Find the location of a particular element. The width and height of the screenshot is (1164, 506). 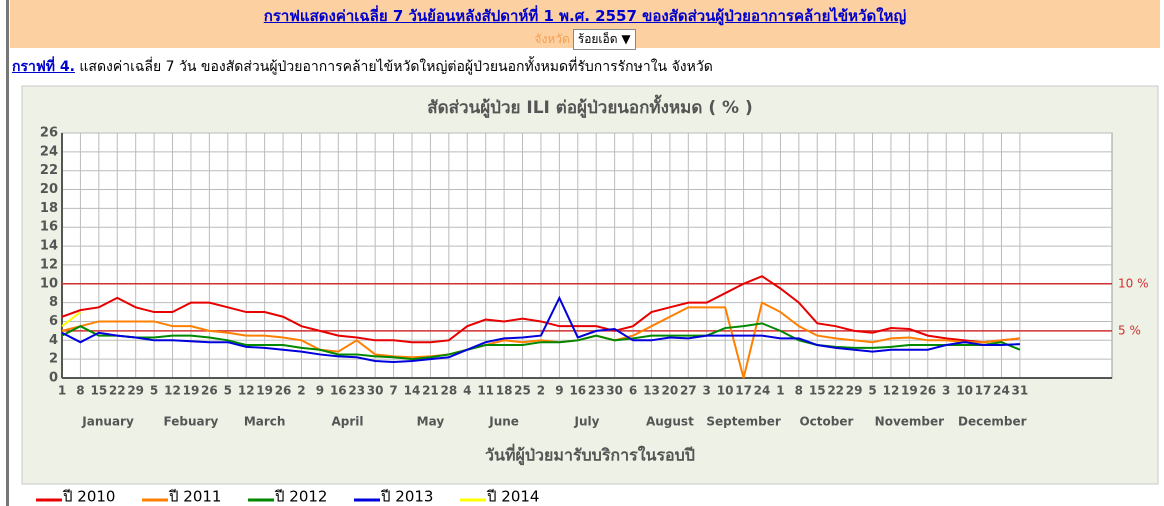

x-tick-label: 25 is located at coordinates (522, 391).